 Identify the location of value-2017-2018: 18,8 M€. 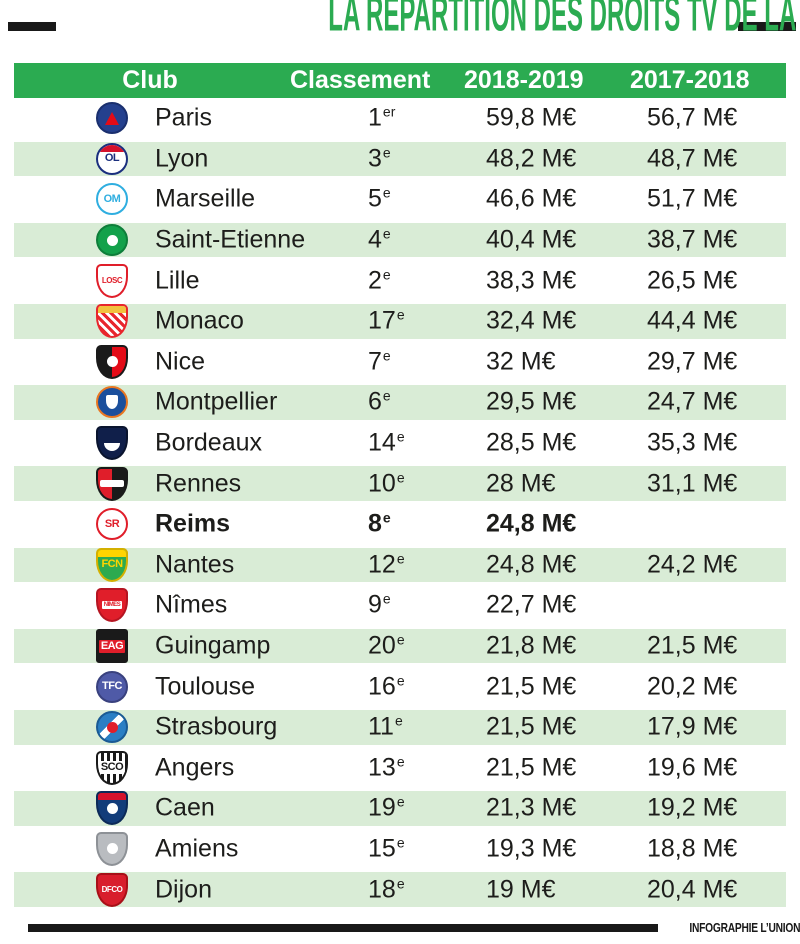
(692, 848).